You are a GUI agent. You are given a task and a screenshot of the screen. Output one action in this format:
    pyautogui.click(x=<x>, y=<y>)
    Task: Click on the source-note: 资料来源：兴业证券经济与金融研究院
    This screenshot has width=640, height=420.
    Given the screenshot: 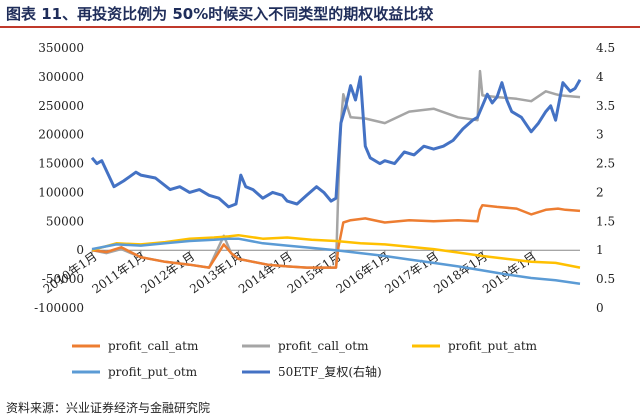 What is the action you would take?
    pyautogui.click(x=108, y=408)
    